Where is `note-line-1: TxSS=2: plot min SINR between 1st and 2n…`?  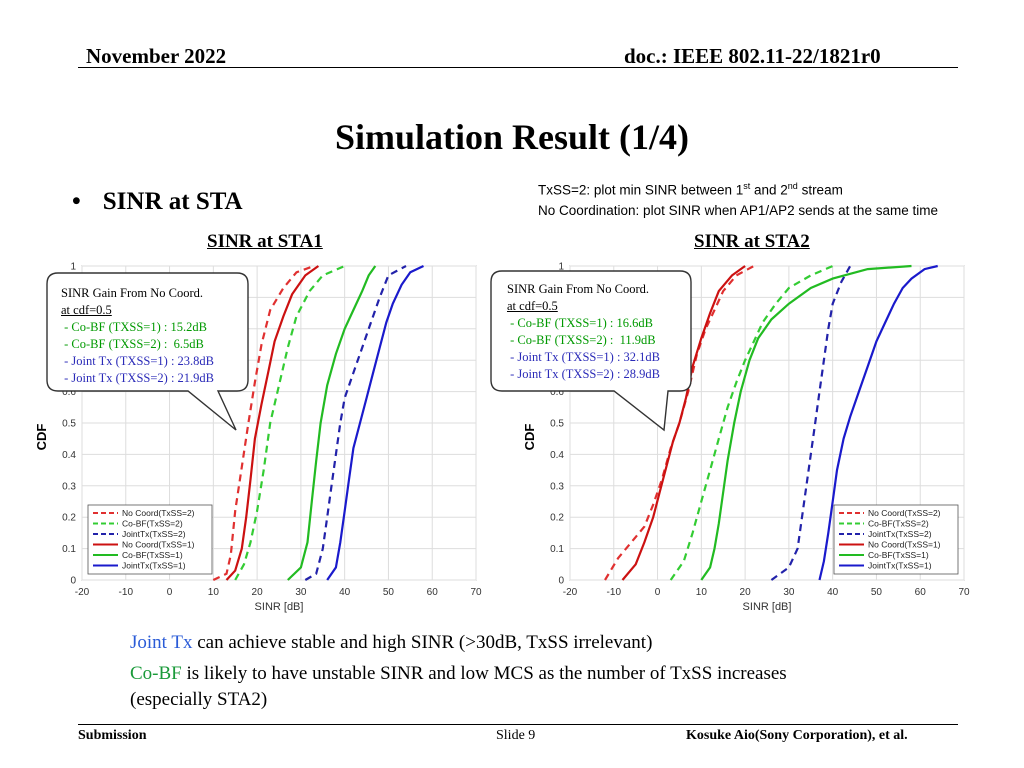
note-line-1: TxSS=2: plot min SINR between 1st and 2n… is located at coordinates (690, 189).